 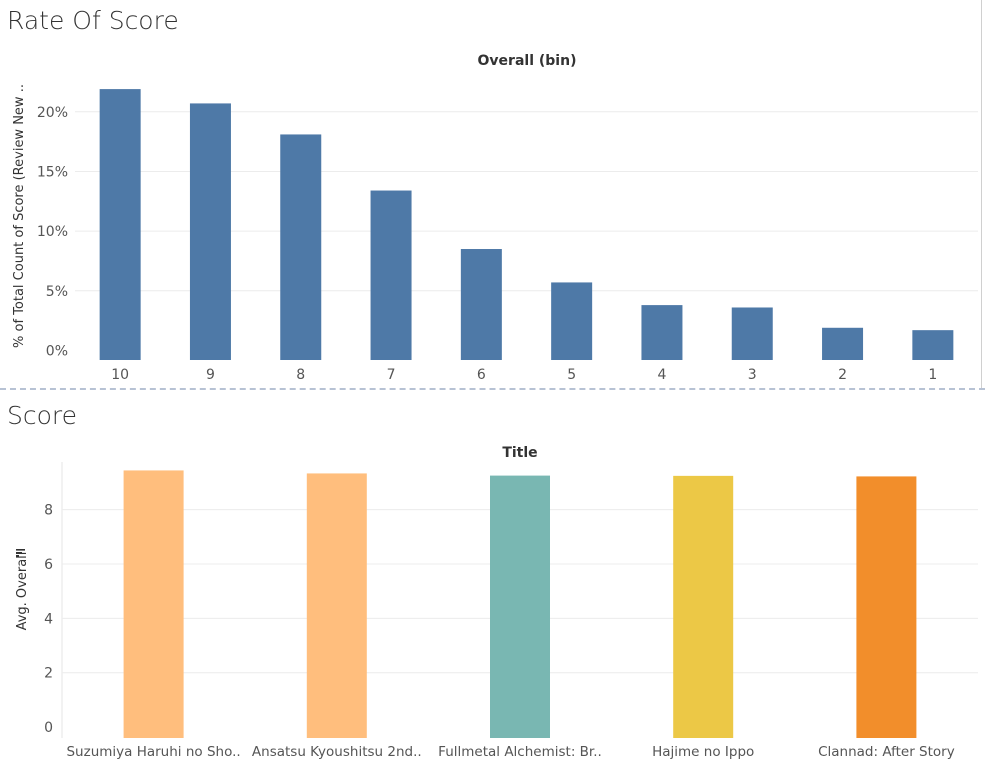 What do you see at coordinates (391, 375) in the screenshot?
I see `x-tick-label: 7` at bounding box center [391, 375].